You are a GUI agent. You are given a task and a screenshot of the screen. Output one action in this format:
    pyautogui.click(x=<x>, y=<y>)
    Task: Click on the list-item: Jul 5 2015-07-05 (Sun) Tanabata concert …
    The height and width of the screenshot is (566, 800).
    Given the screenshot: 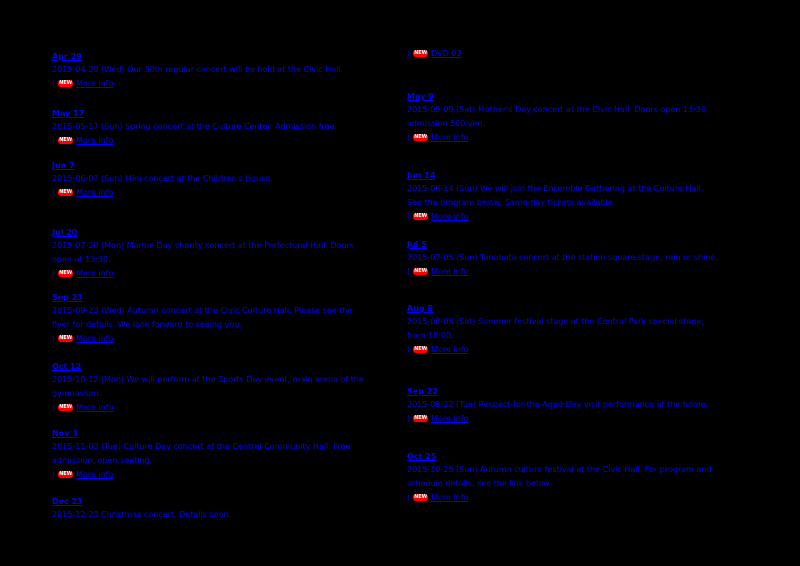 What is the action you would take?
    pyautogui.click(x=583, y=254)
    